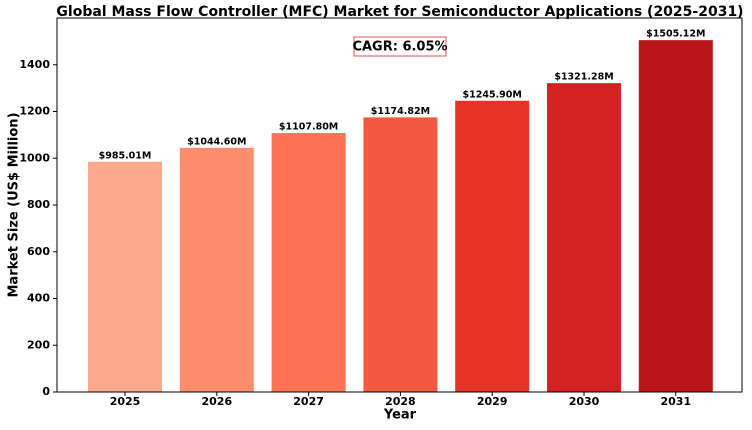 The image size is (752, 430). I want to click on y-tick-label: 1400, so click(34, 64).